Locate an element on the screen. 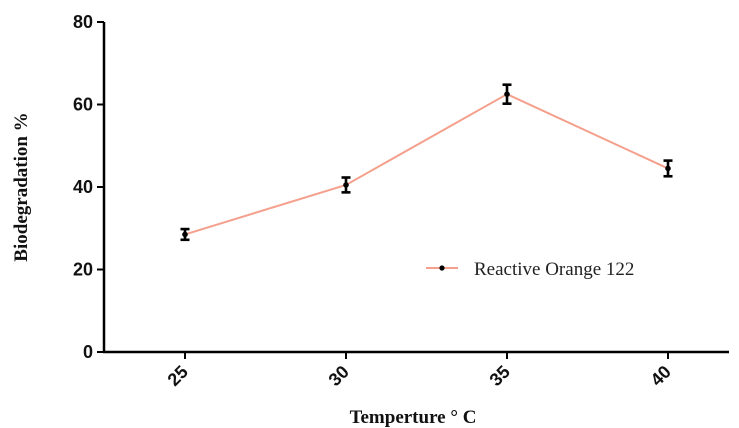 The width and height of the screenshot is (739, 428). y-axis-label: Biodegradation % is located at coordinates (21, 186).